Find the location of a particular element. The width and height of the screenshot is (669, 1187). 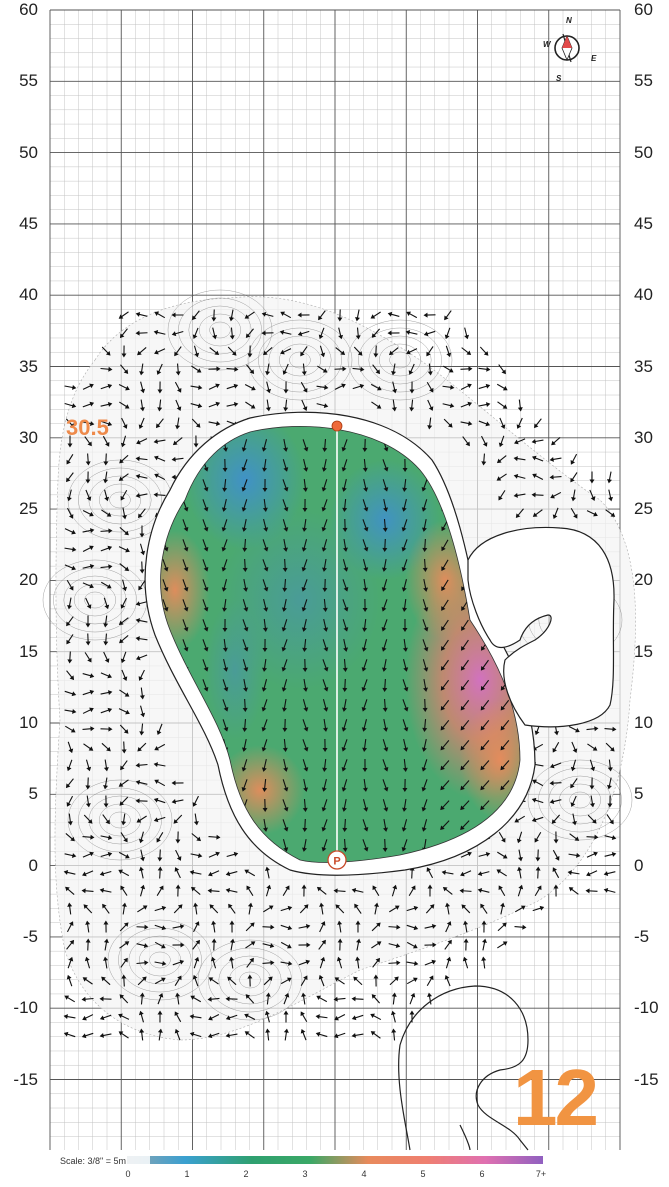

y-axis-label-left: -5 is located at coordinates (30, 936).